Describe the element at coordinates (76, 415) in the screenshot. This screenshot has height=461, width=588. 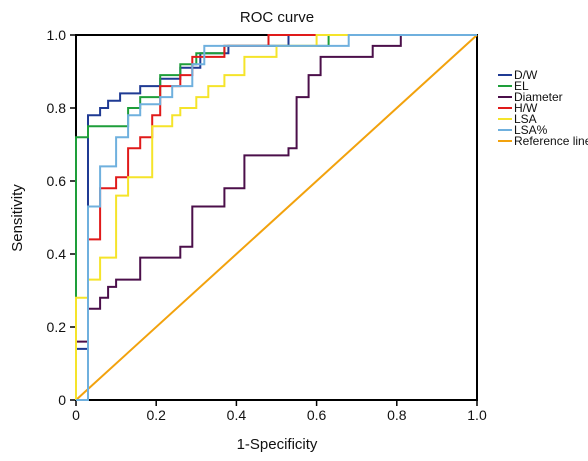
I see `x-tick-label: 0` at that location.